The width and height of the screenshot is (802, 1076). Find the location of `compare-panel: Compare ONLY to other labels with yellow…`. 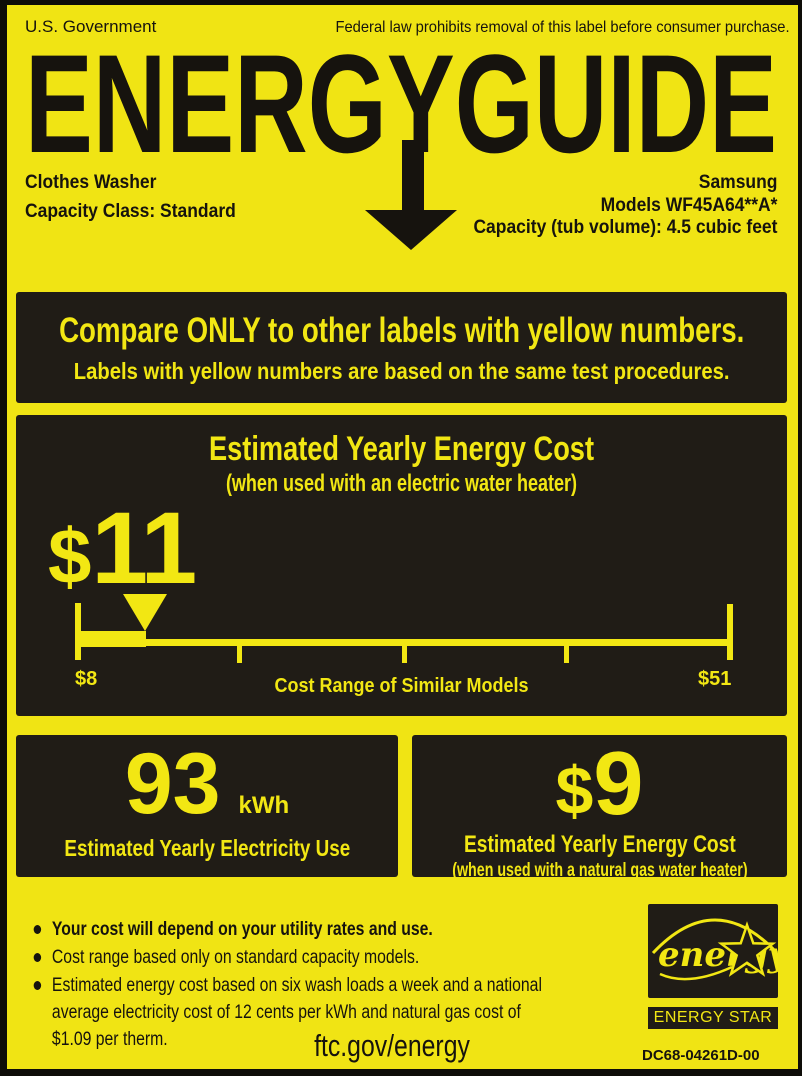

compare-panel: Compare ONLY to other labels with yellow… is located at coordinates (401, 347).